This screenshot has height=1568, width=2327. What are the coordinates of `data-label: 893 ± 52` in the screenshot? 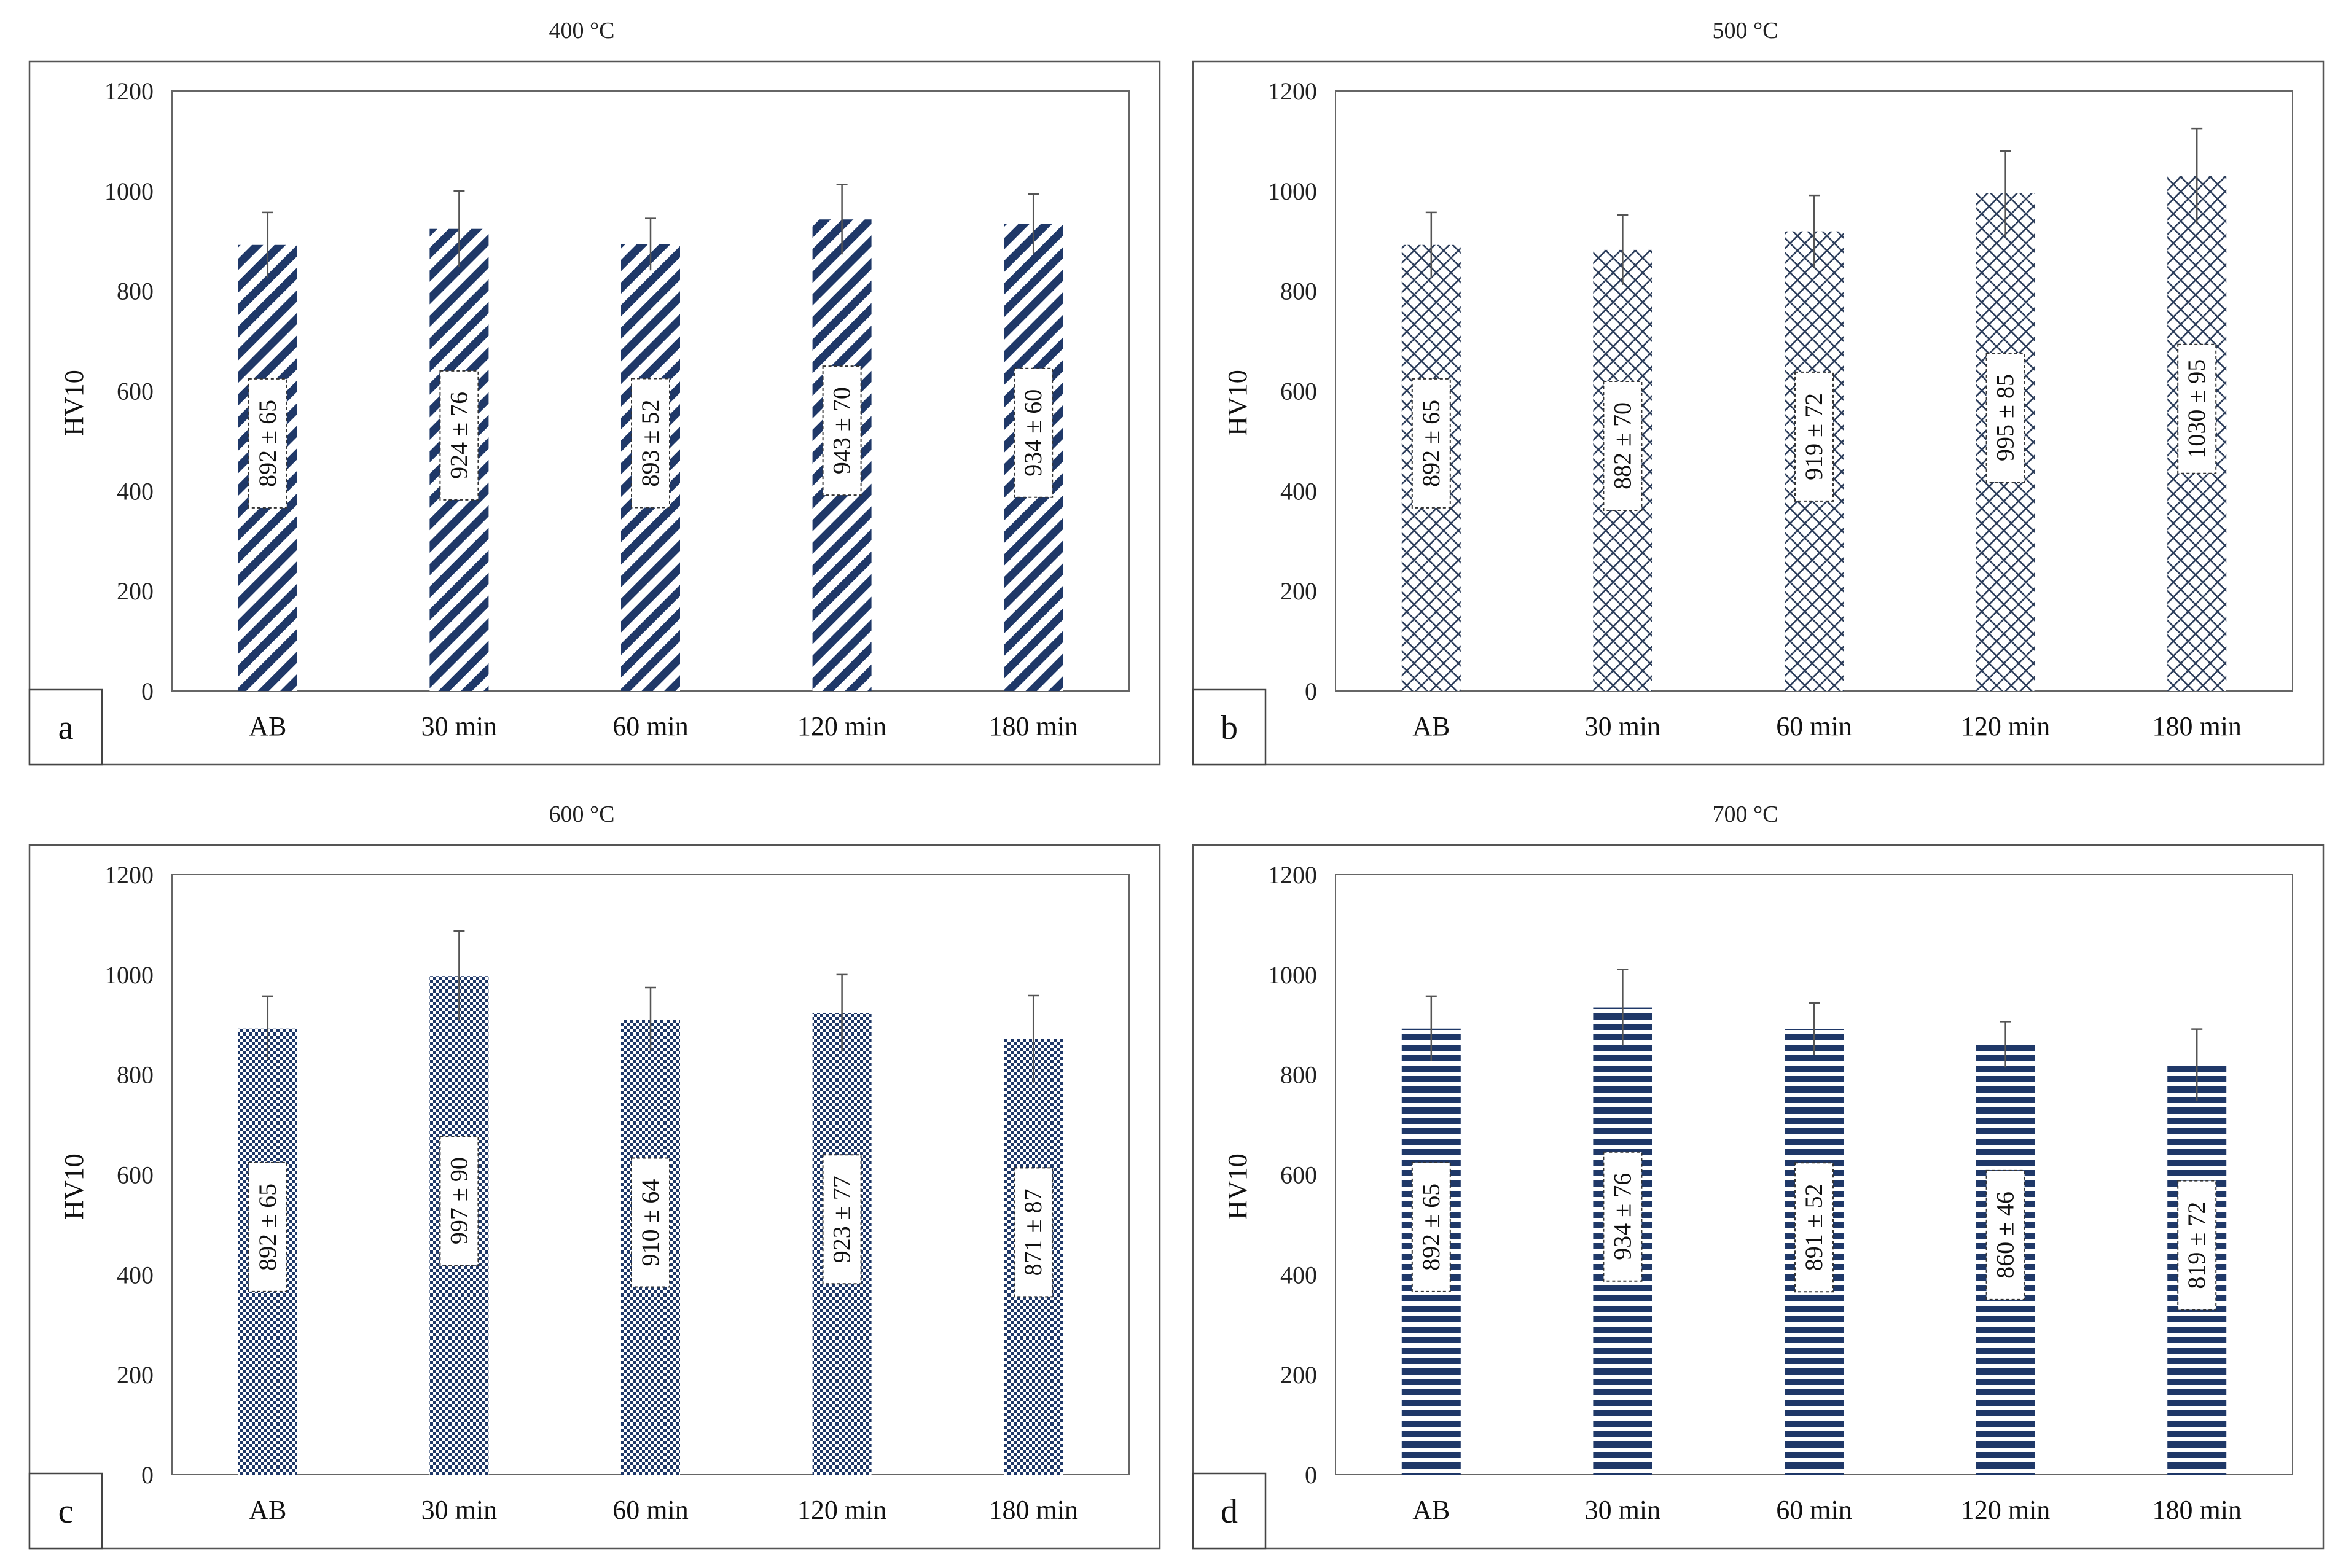 It's located at (650, 442).